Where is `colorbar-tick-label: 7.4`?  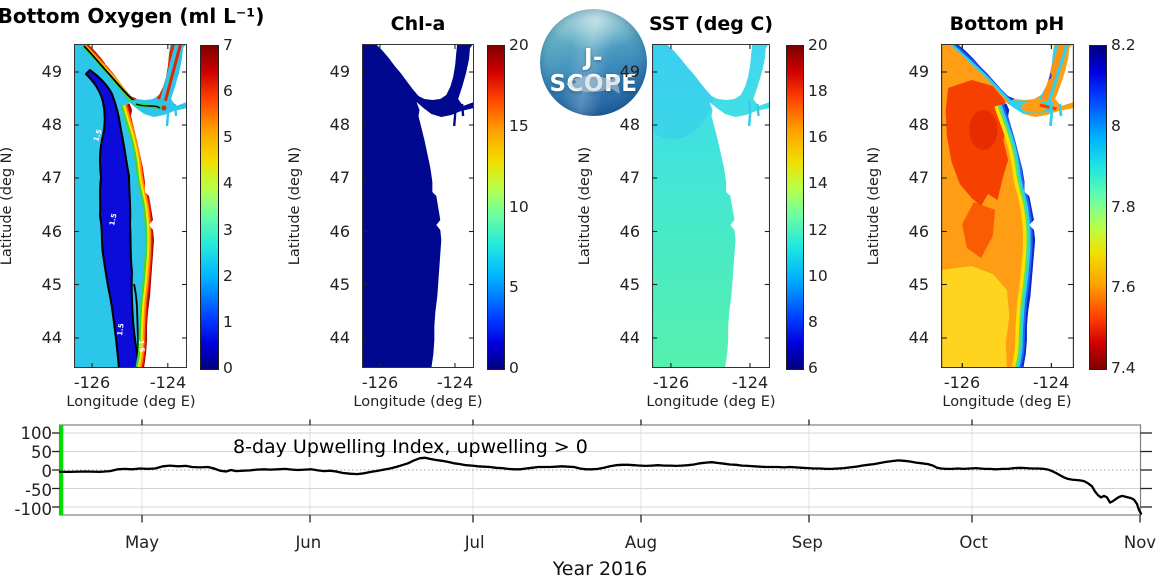
colorbar-tick-label: 7.4 is located at coordinates (1123, 368).